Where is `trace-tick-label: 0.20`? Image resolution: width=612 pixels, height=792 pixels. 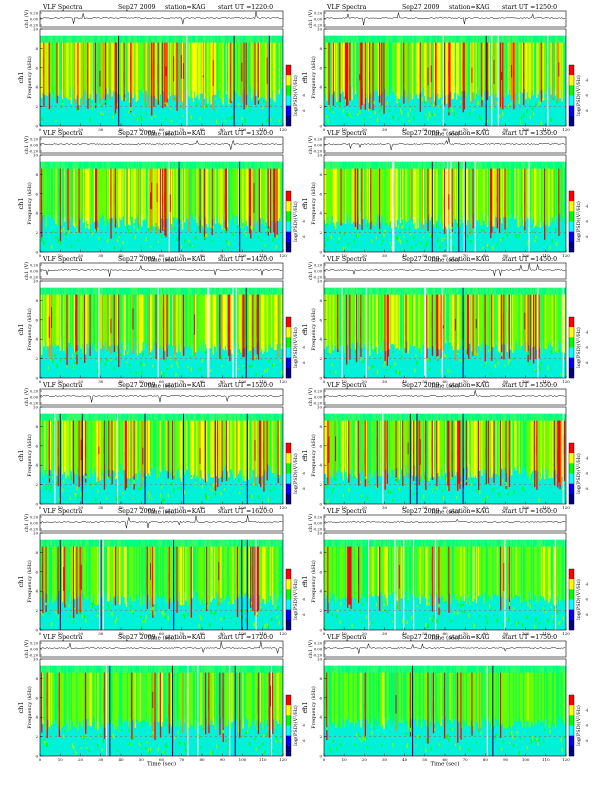
trace-tick-label: 0.20 is located at coordinates (318, 140).